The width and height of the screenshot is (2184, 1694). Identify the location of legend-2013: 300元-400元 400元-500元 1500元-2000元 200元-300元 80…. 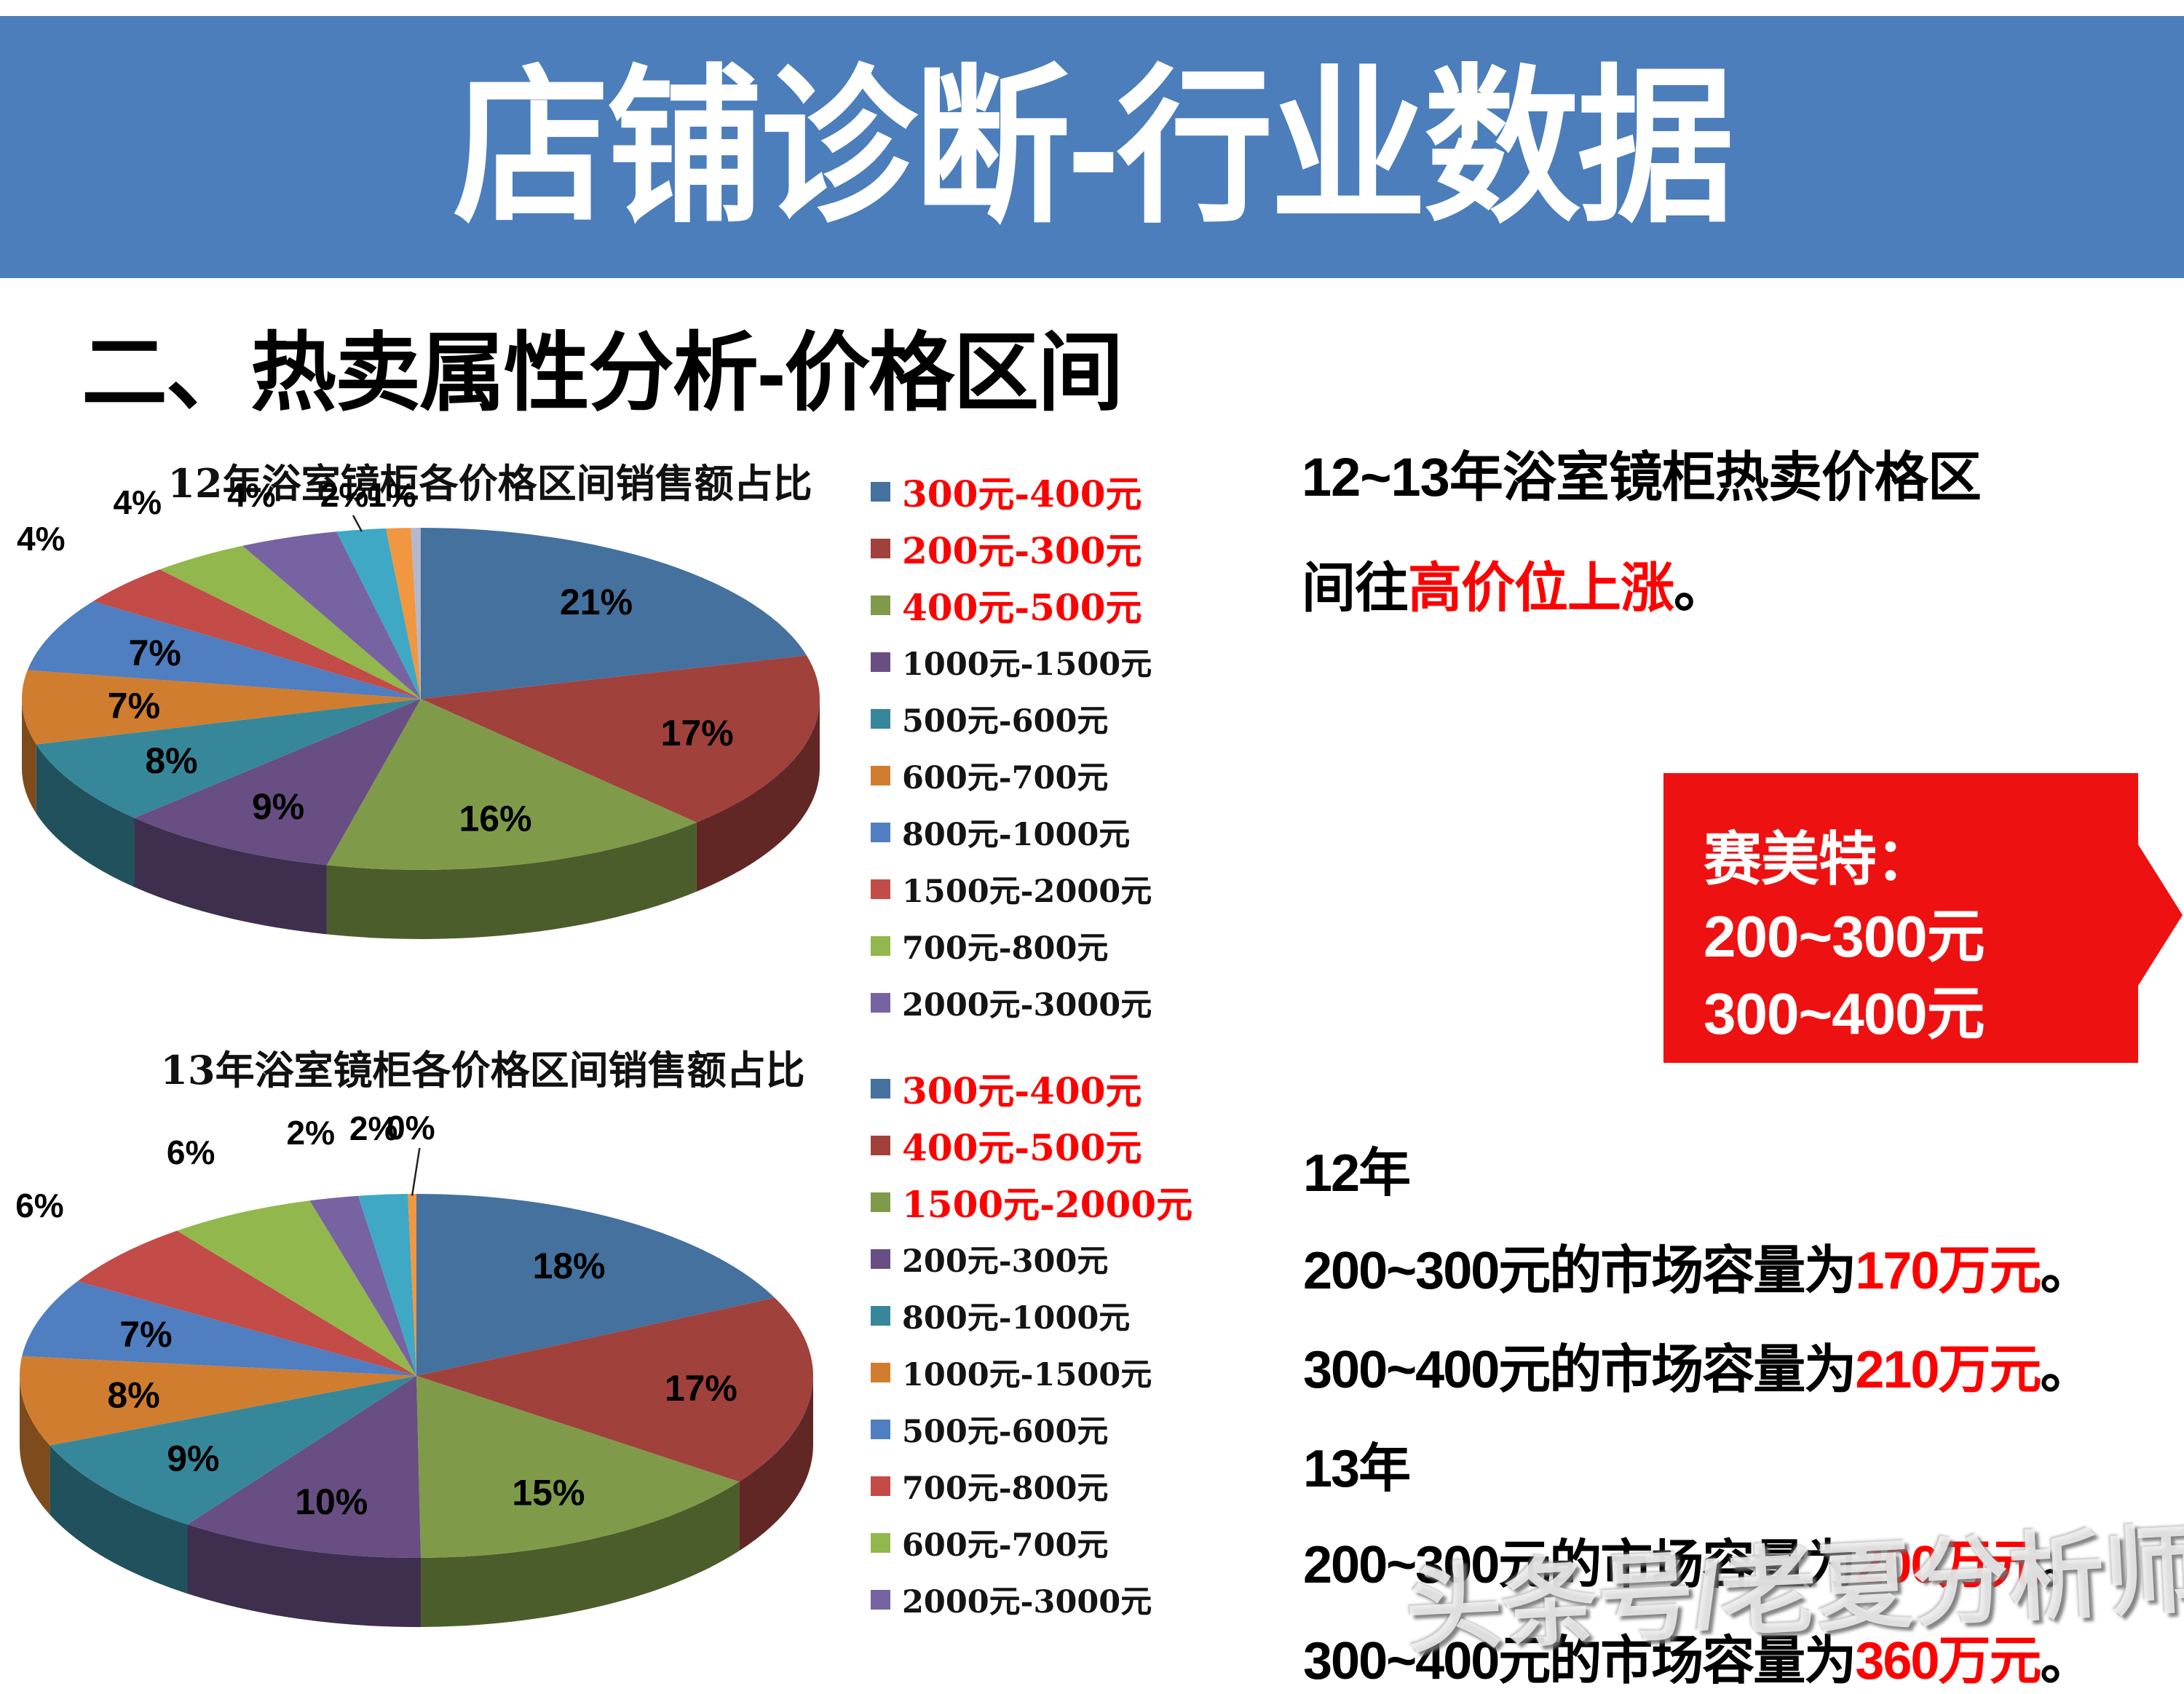
(1042, 1344).